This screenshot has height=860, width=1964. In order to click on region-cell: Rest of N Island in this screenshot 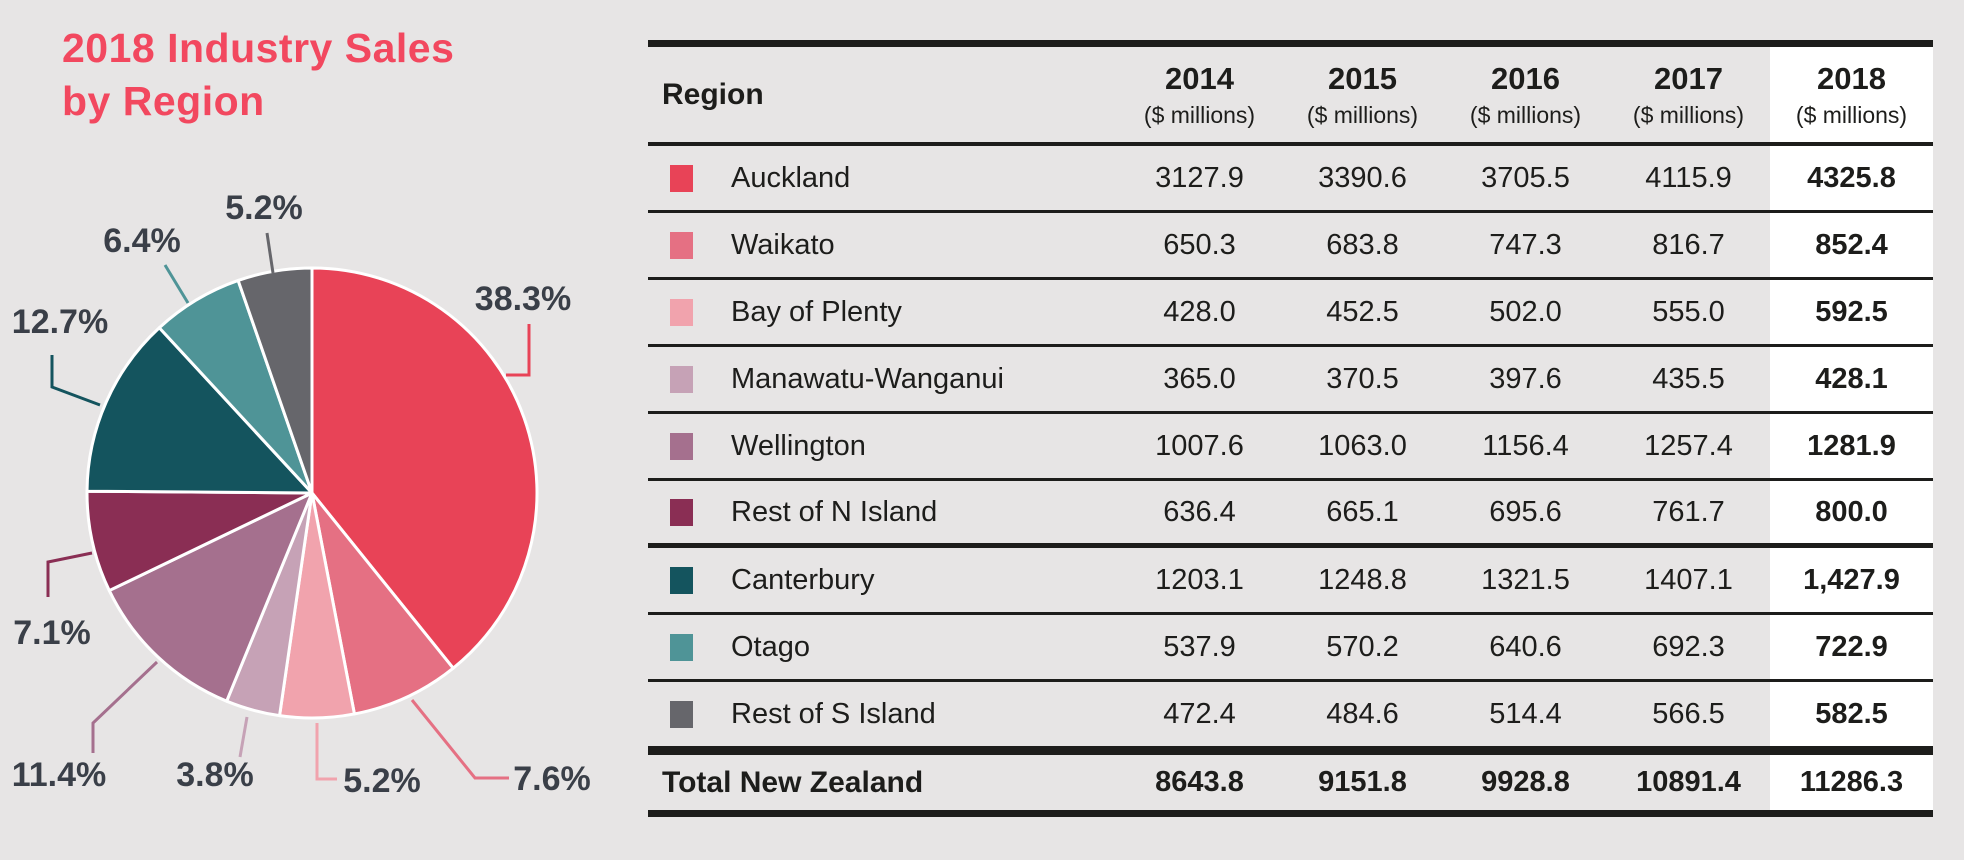, I will do `click(883, 512)`.